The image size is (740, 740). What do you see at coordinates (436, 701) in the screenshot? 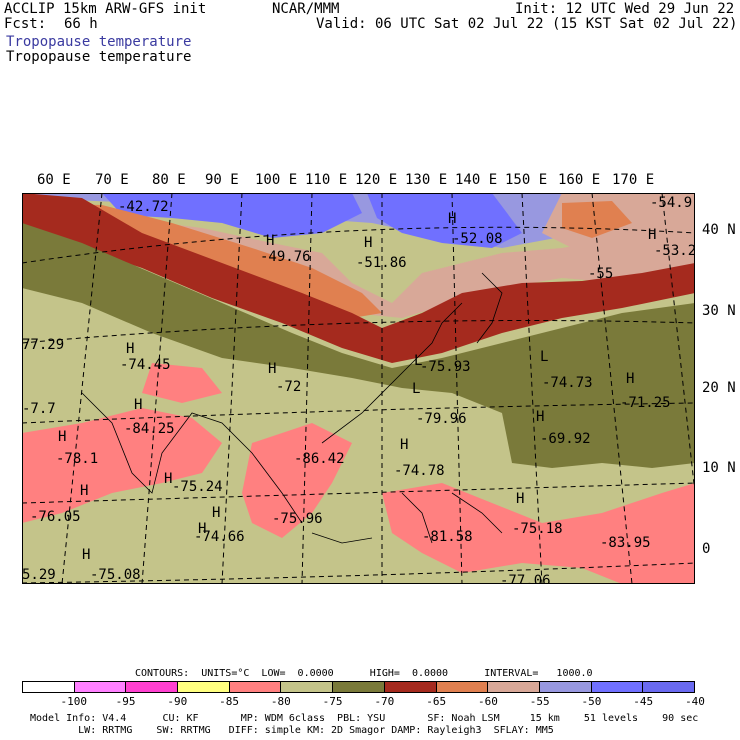
I see `color-bar-label: -65` at bounding box center [436, 701].